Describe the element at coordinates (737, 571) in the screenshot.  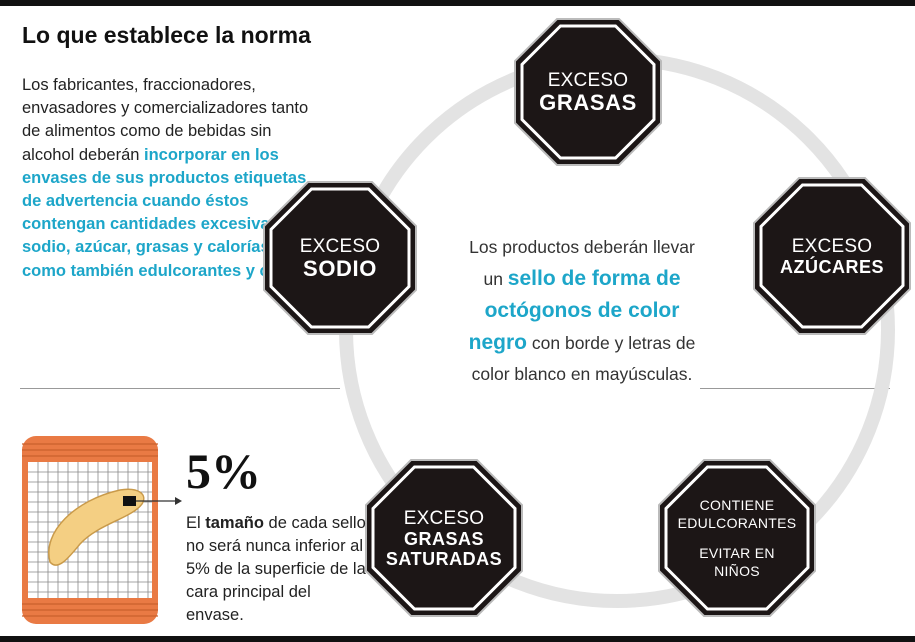
I see `seal-line4: NIÑOS` at that location.